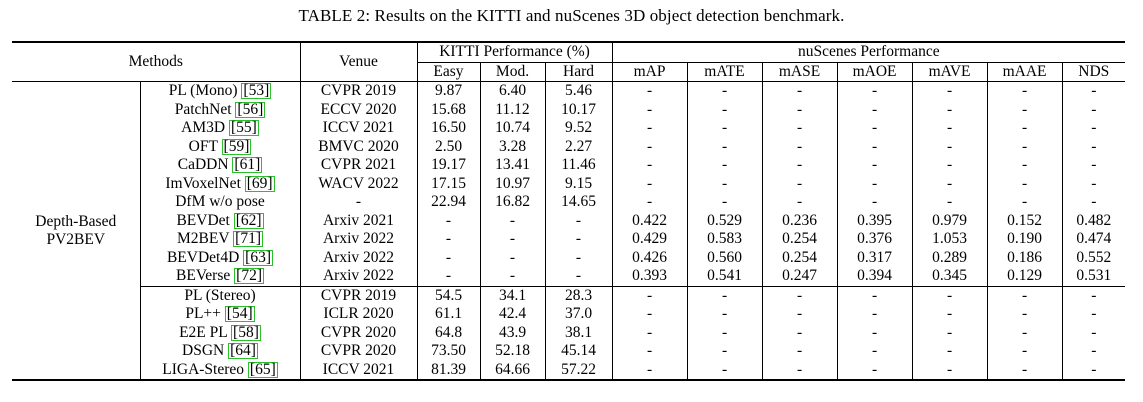 This screenshot has height=402, width=1143. What do you see at coordinates (449, 72) in the screenshot?
I see `col-header: Easy` at bounding box center [449, 72].